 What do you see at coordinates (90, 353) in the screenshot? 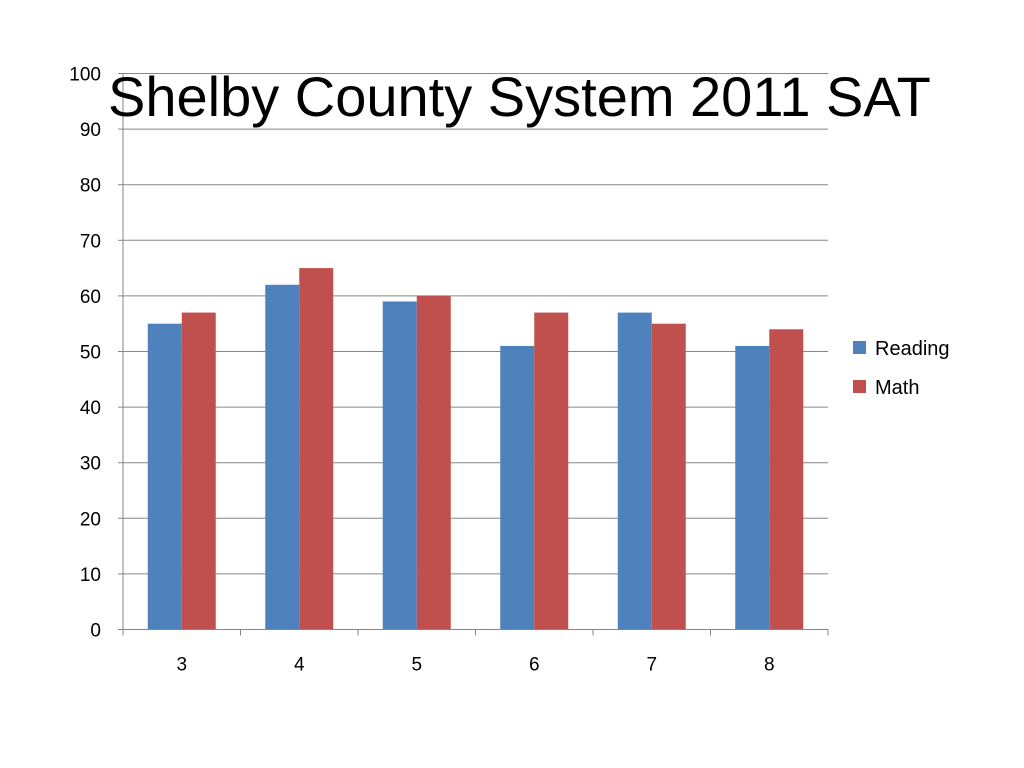
I see `y-tick-label: 50` at bounding box center [90, 353].